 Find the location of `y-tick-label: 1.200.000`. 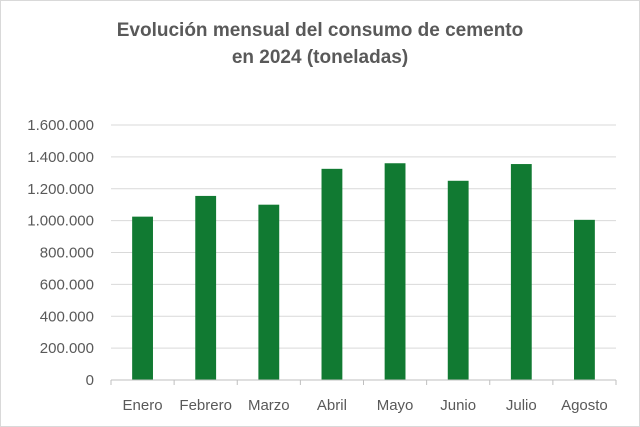

y-tick-label: 1.200.000 is located at coordinates (60, 189).